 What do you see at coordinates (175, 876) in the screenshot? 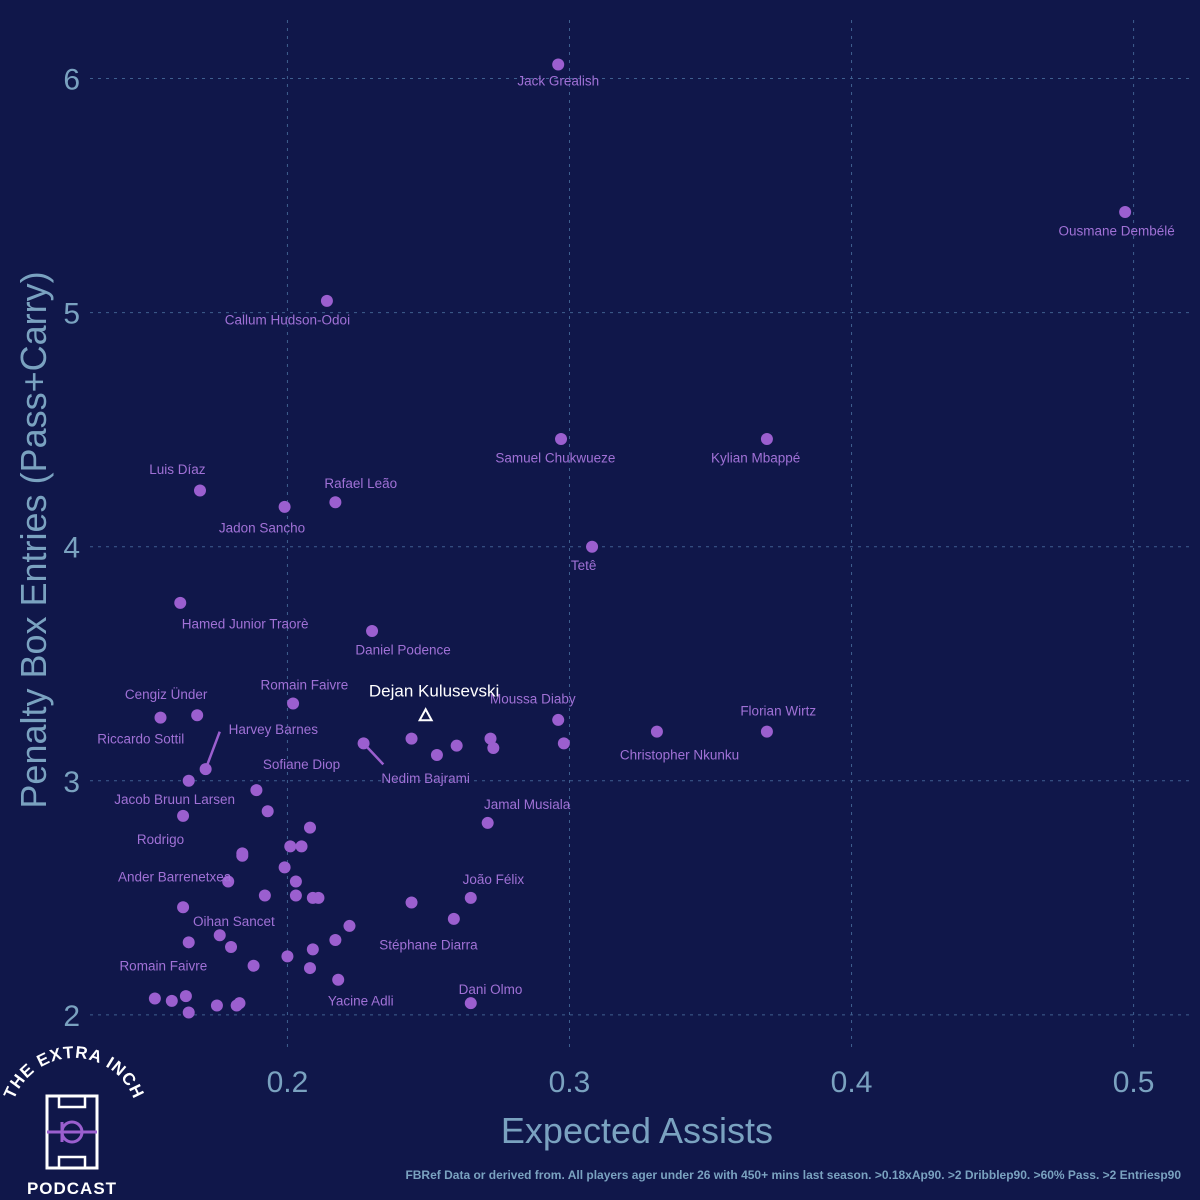
I see `point-label-ander-barrenetxea: Ander Barrenetxea` at bounding box center [175, 876].